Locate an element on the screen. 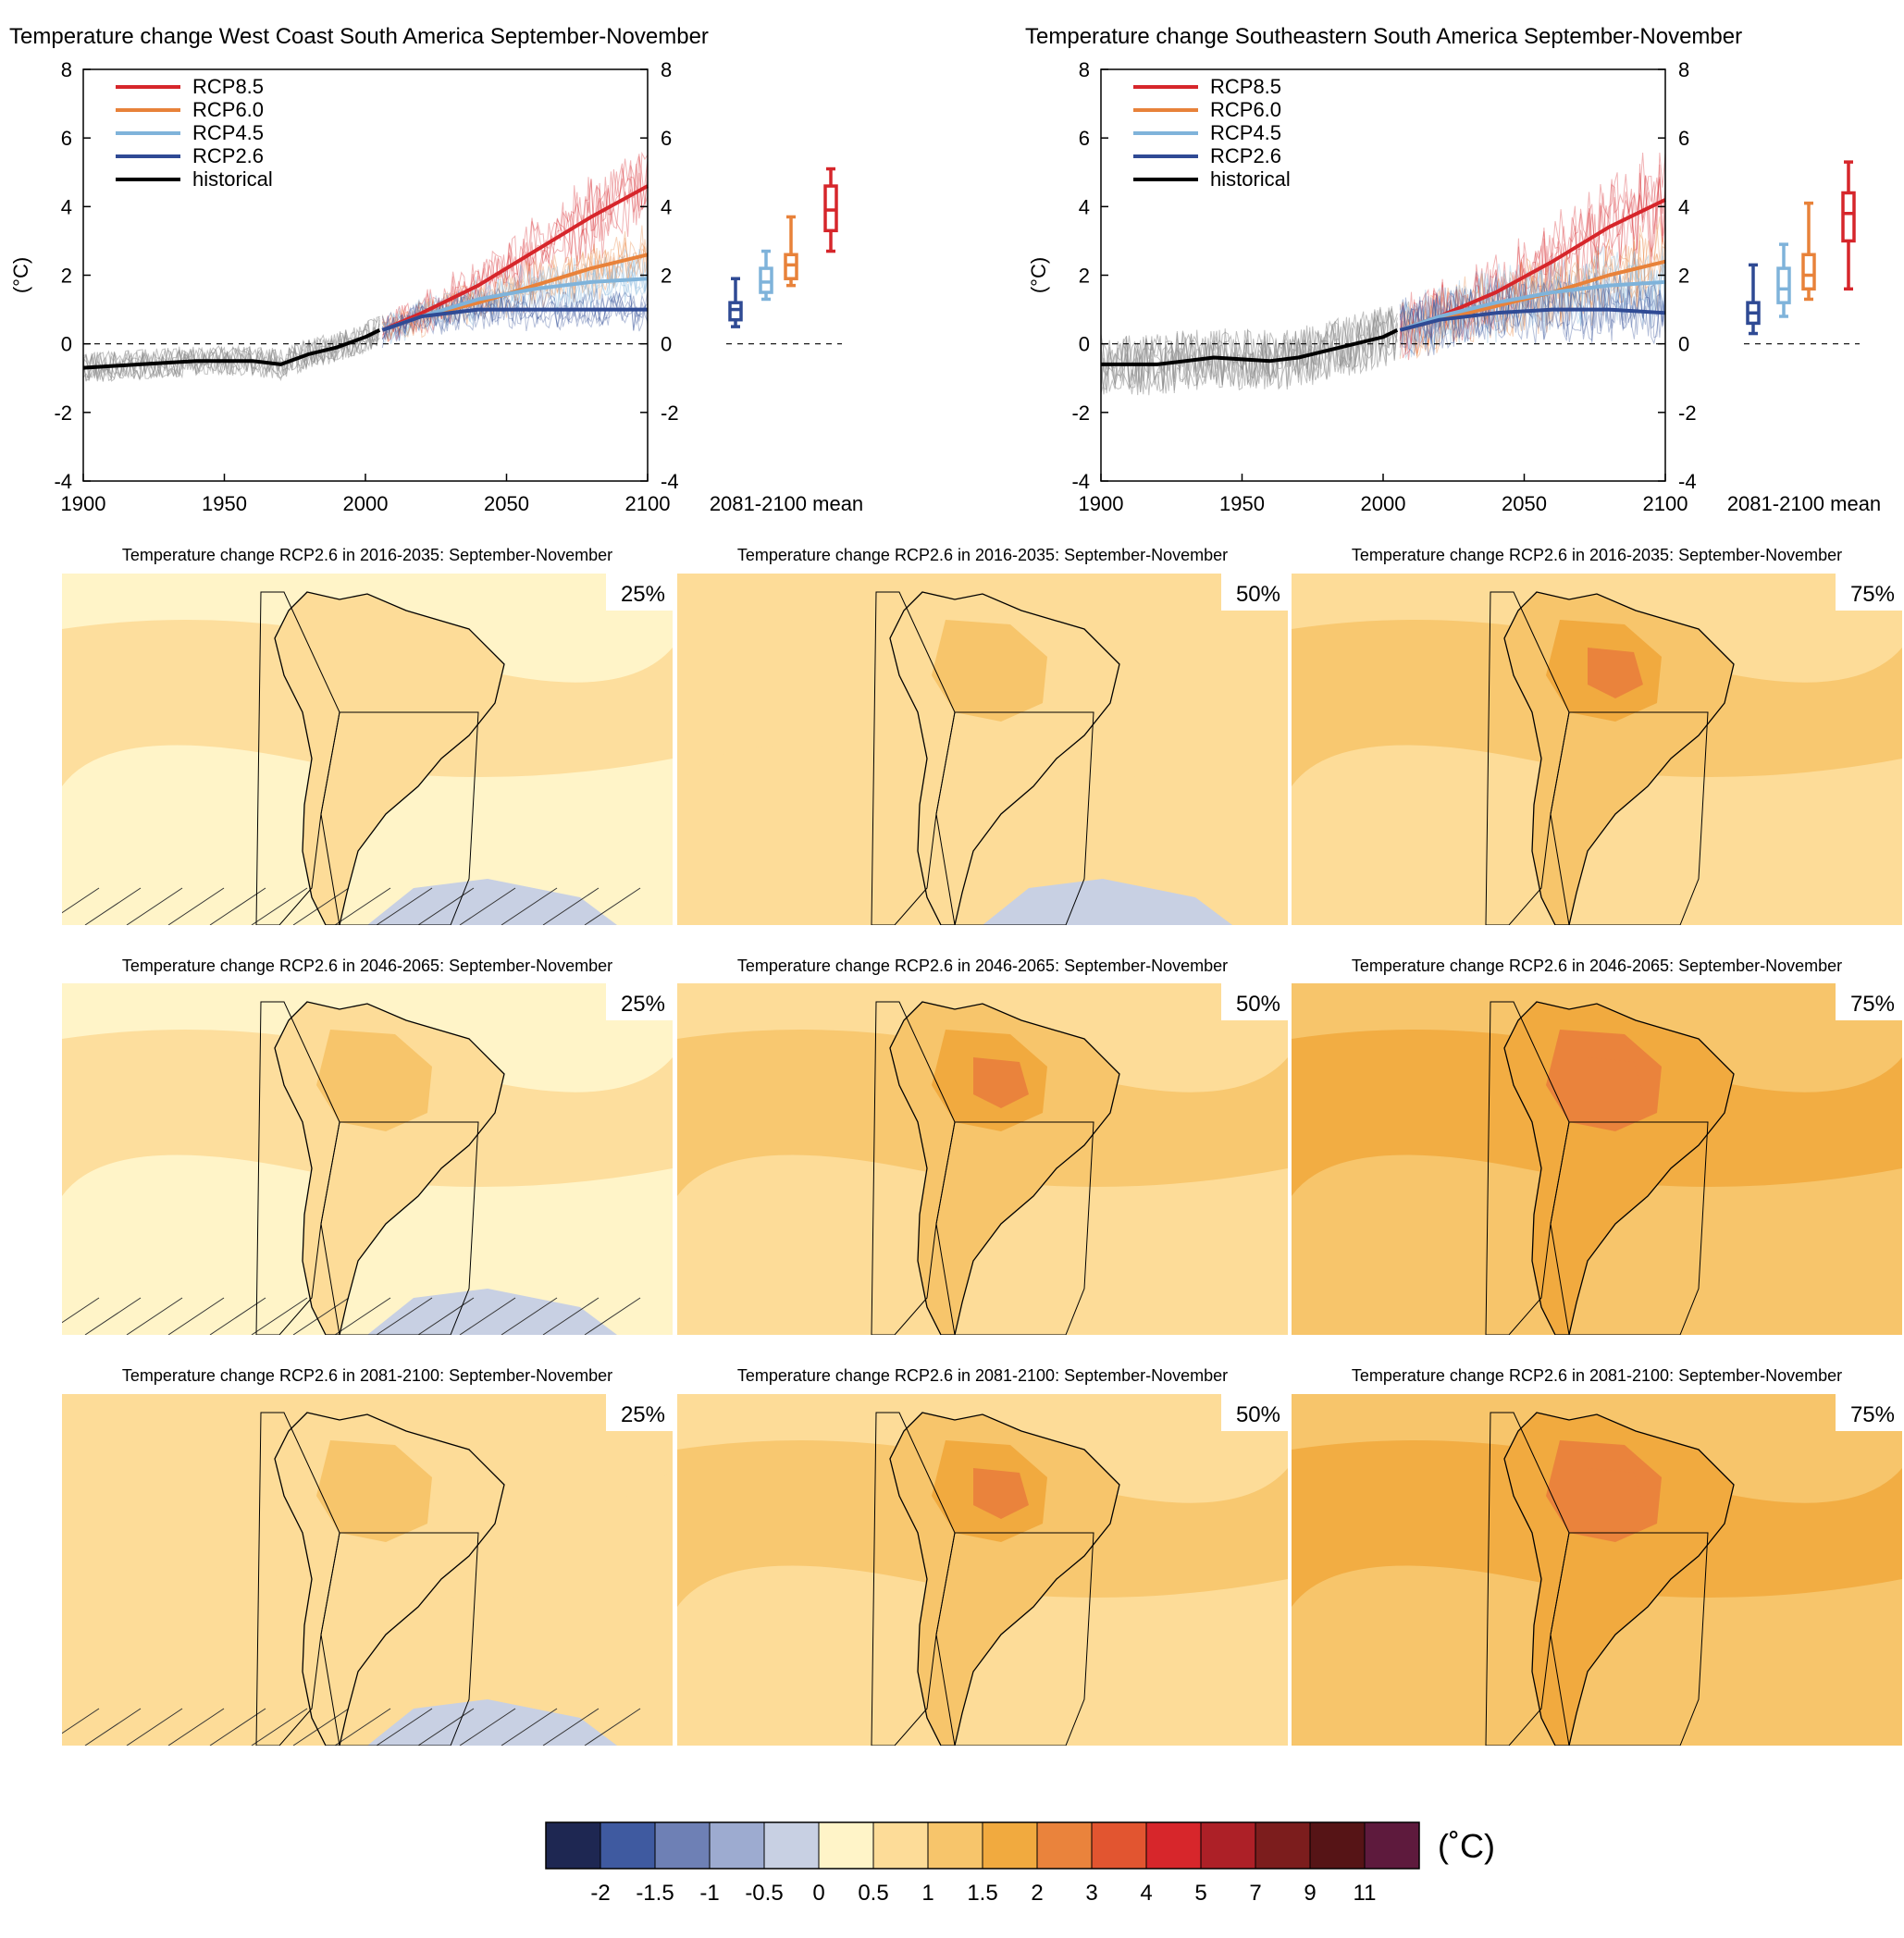 The image size is (1904, 1938). legend-label: RCP8.5 is located at coordinates (1245, 86).